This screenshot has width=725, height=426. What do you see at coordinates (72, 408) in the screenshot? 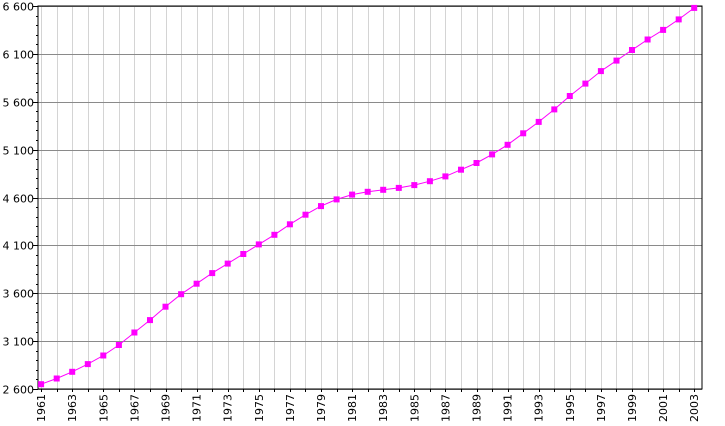
I see `x-tick-label: 1963` at bounding box center [72, 408].